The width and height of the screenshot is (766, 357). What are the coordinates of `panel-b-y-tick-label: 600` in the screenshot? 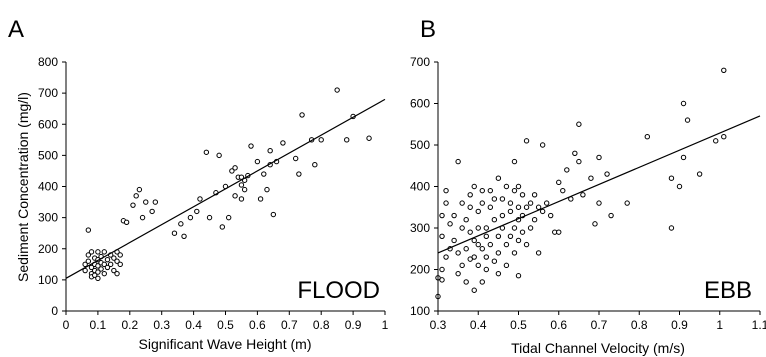 It's located at (420, 104).